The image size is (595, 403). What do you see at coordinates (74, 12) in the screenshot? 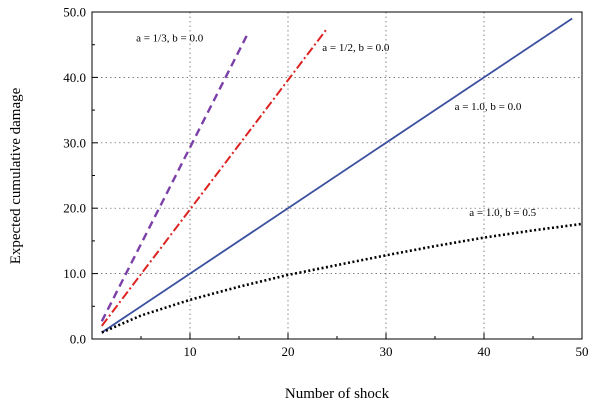
I see `y-tick-label: 50.0` at bounding box center [74, 12].